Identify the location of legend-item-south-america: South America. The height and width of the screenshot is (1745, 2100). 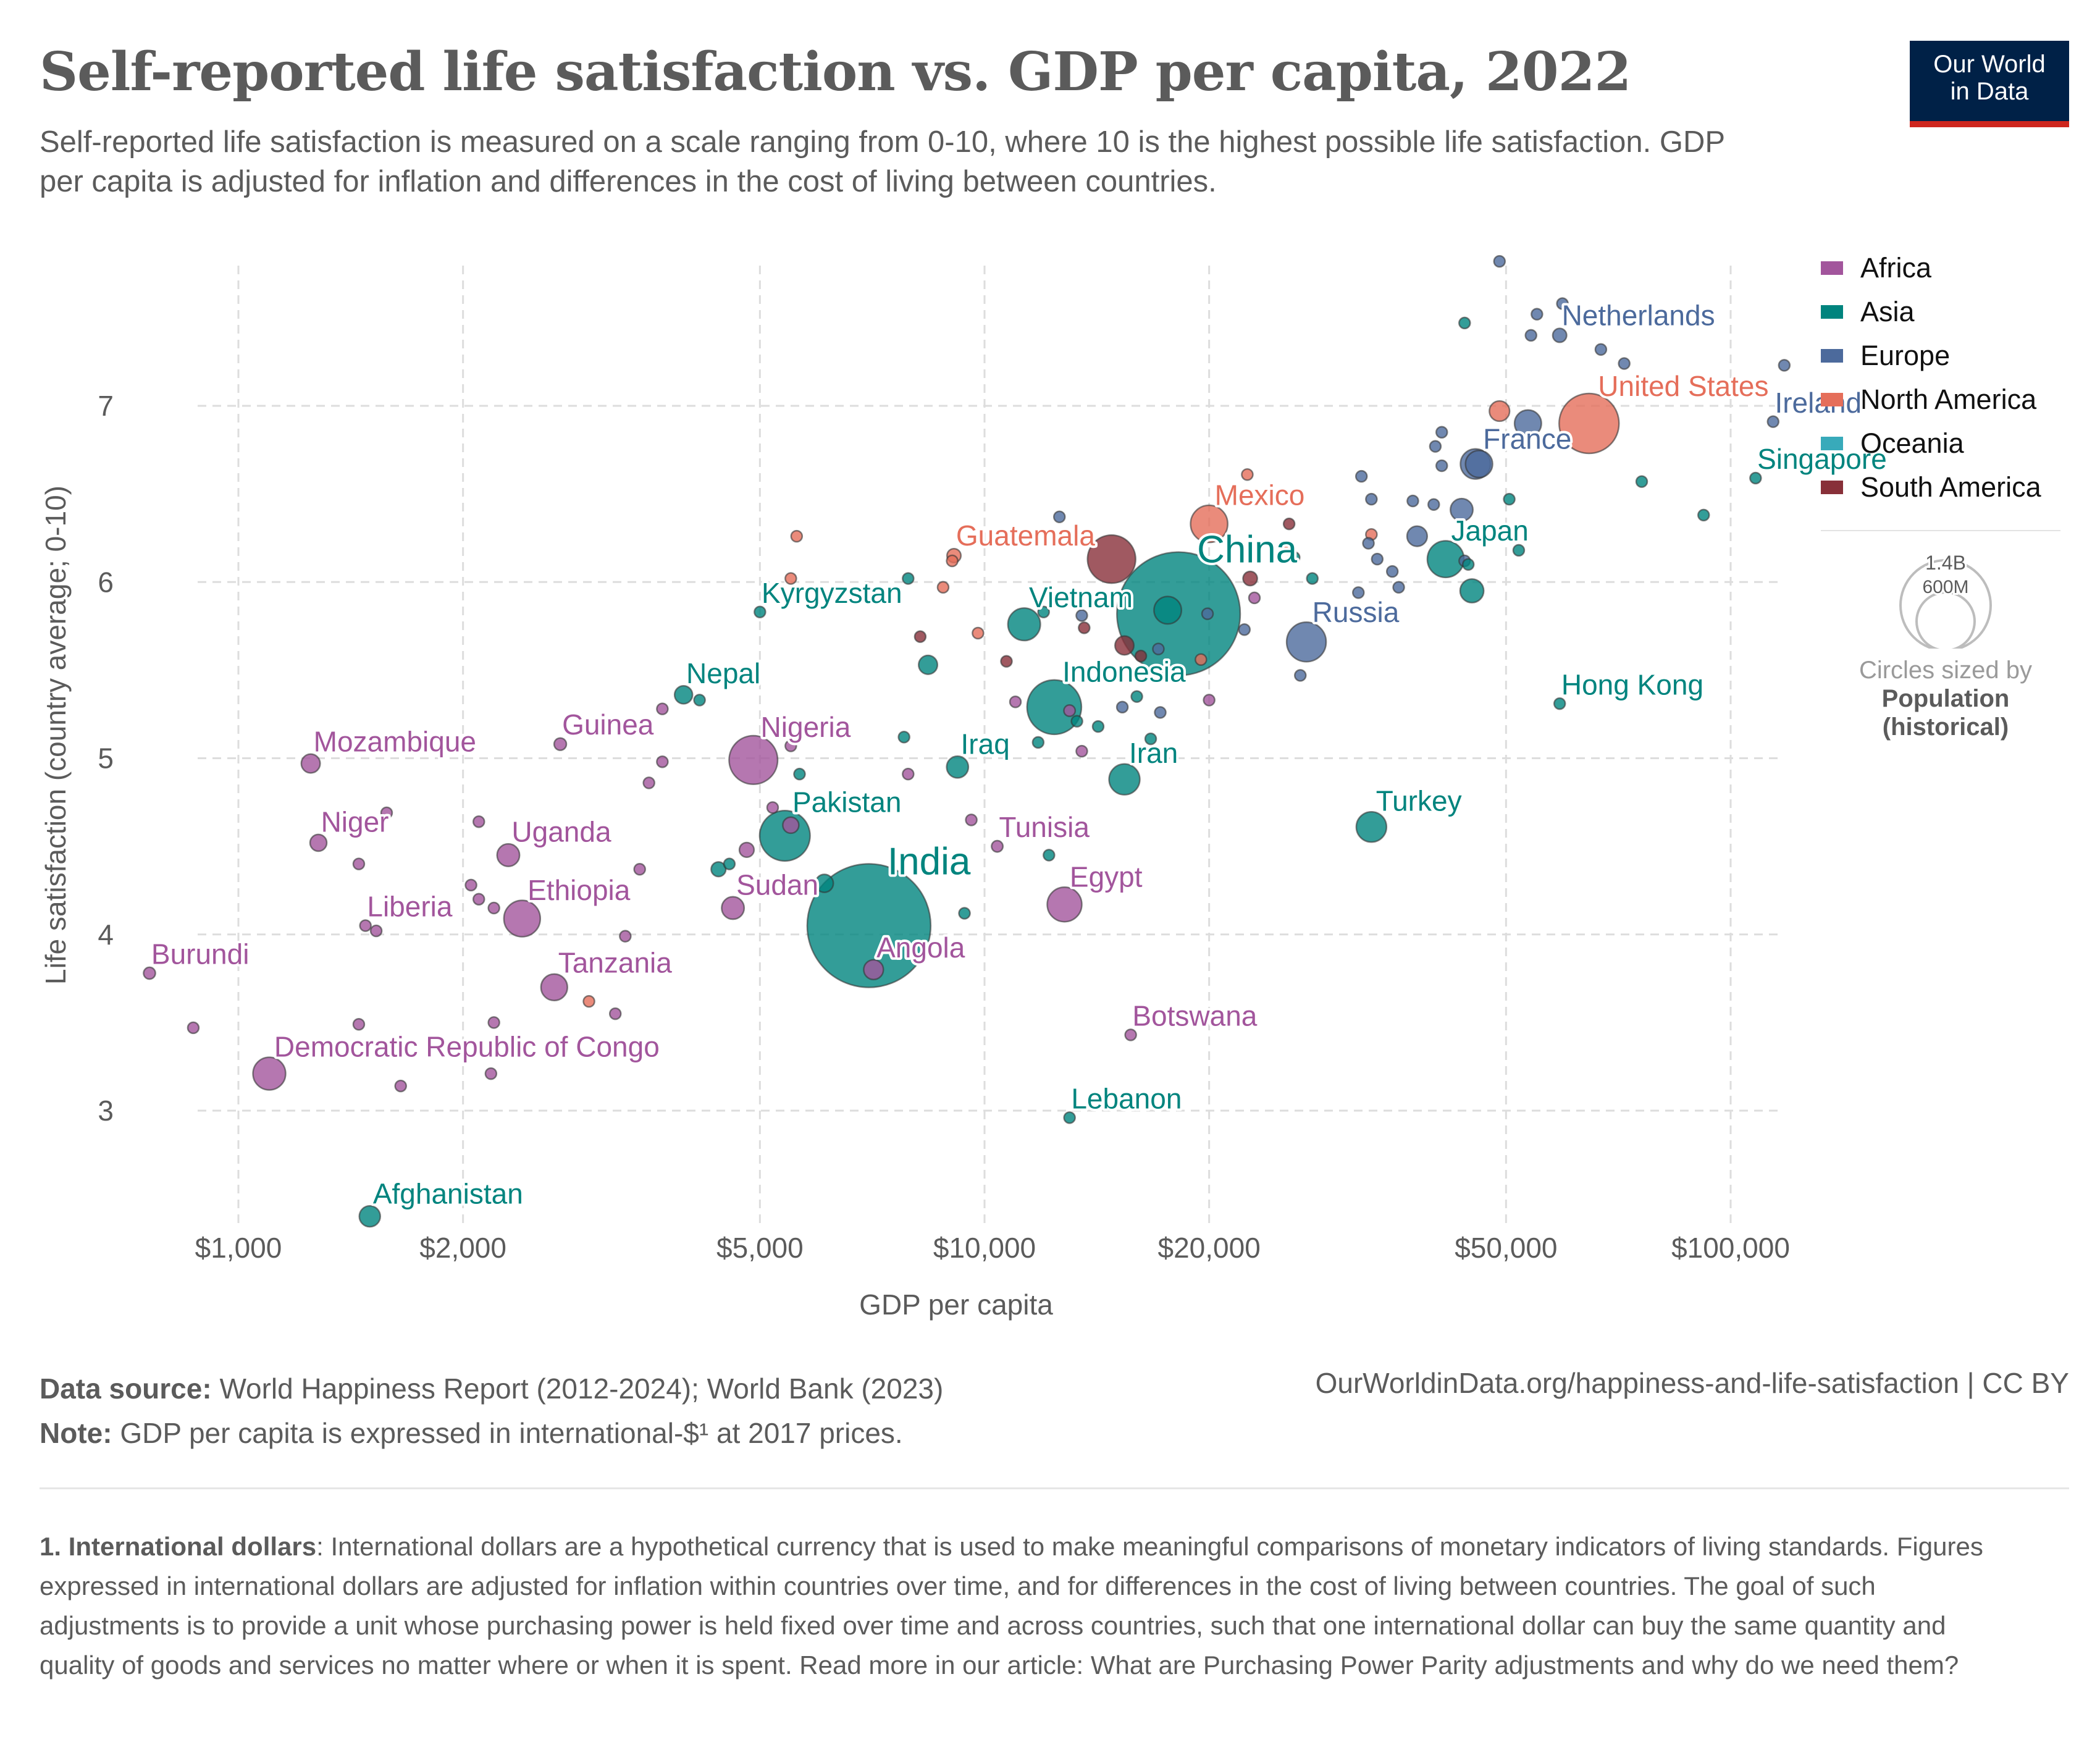
(1931, 487).